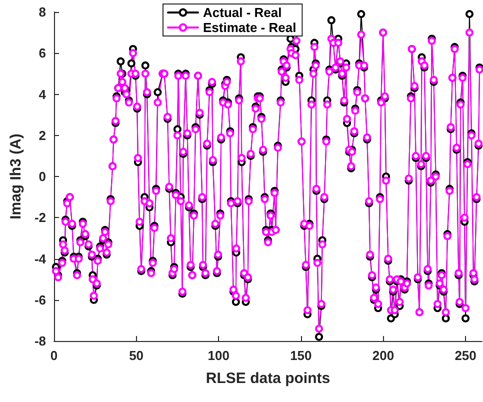 The image size is (483, 402). I want to click on x-tick-label: 200, so click(383, 355).